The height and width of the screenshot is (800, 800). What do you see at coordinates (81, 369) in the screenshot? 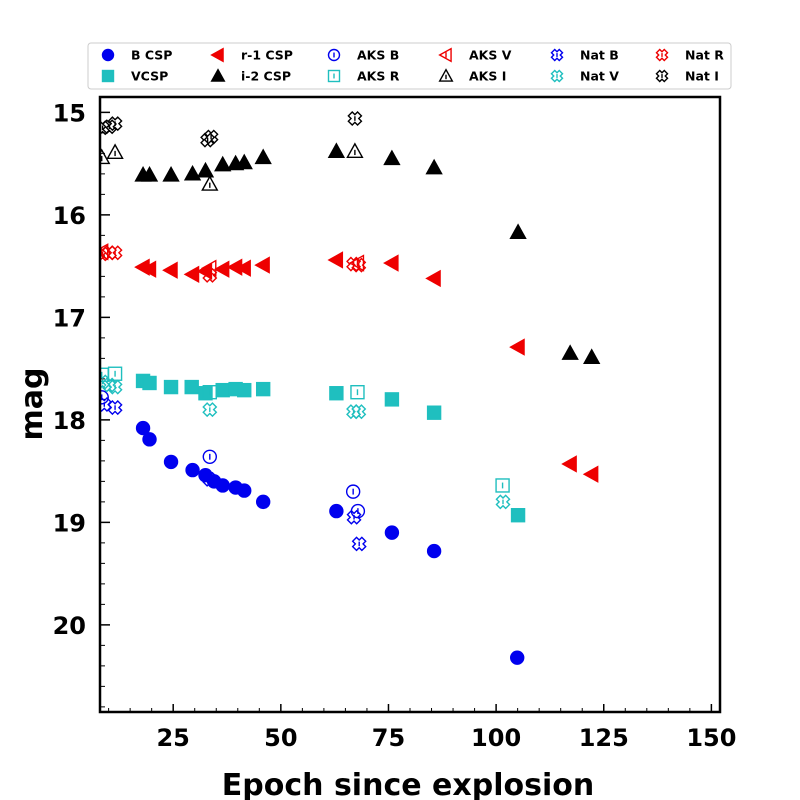
I see `y-axis: 15 16 17 18 19 20` at bounding box center [81, 369].